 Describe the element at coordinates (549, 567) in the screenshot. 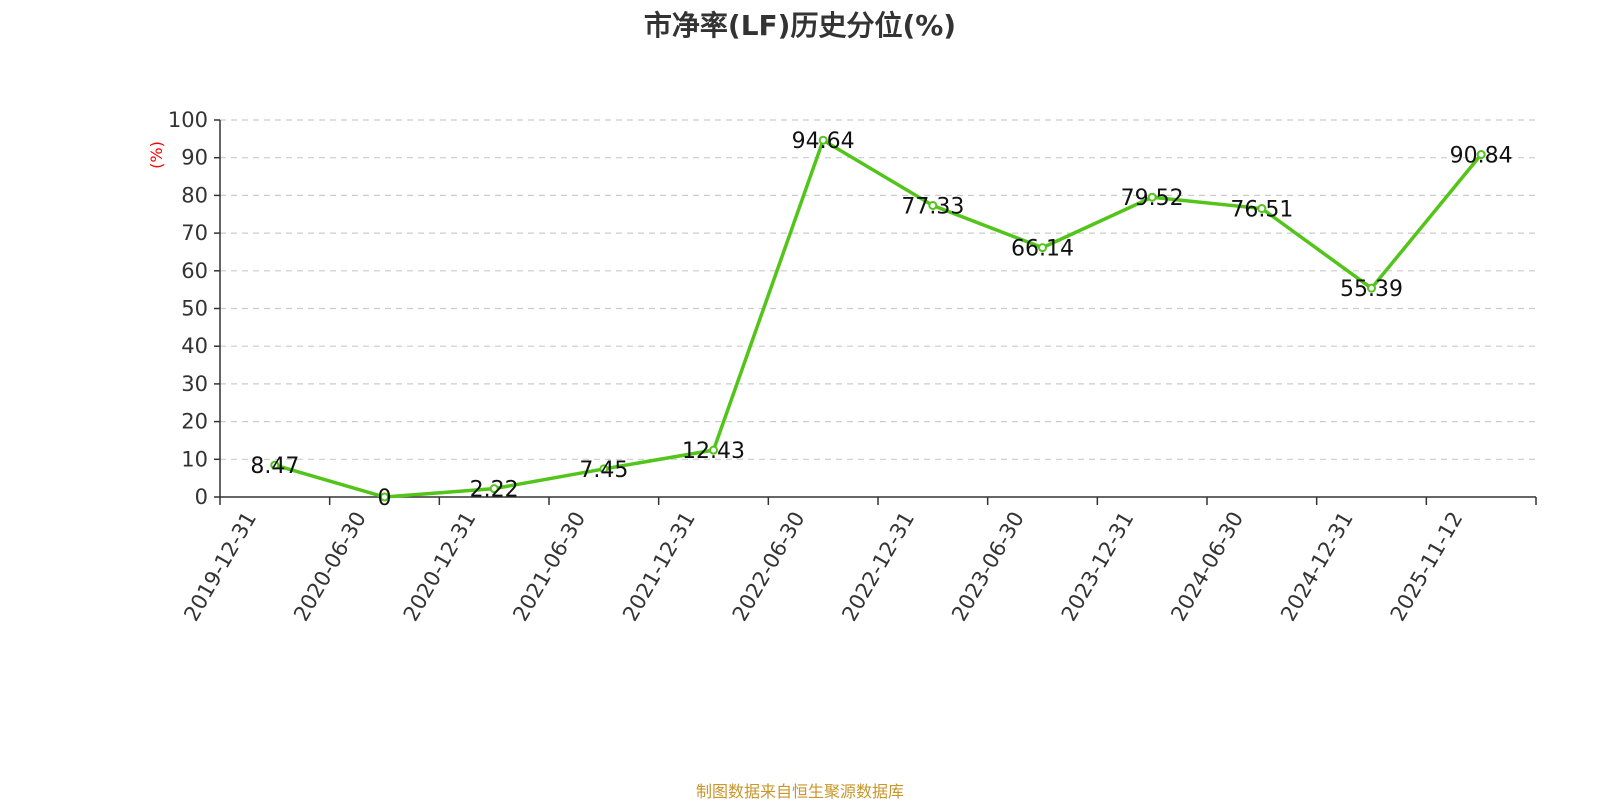

I see `x-tick-label: 2021-06-30` at that location.